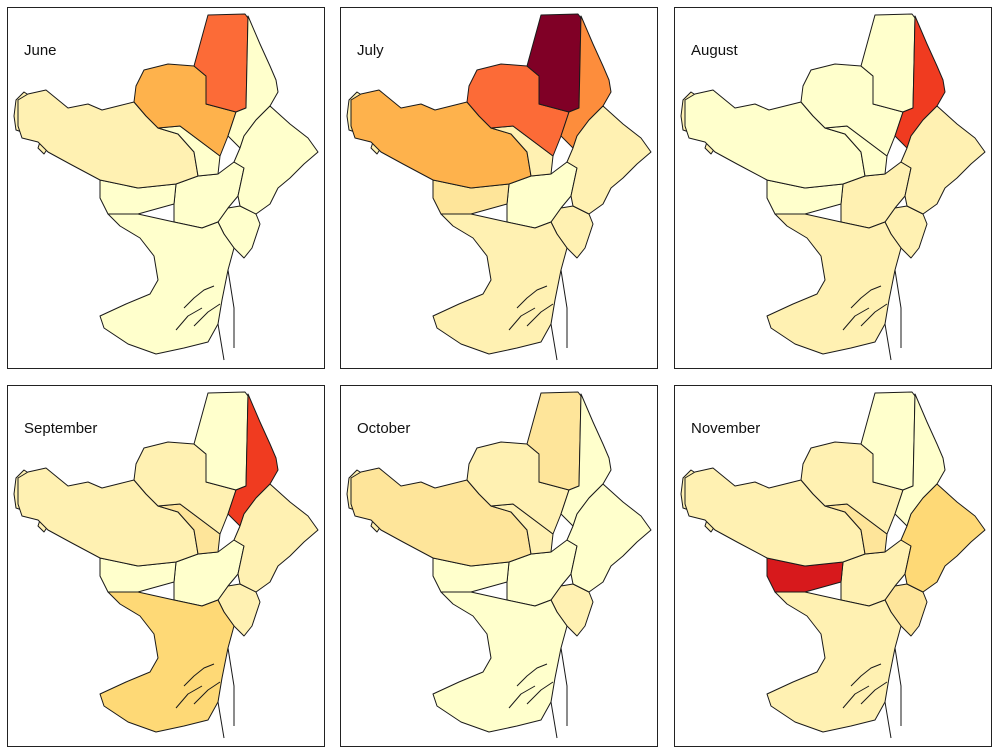  What do you see at coordinates (384, 428) in the screenshot?
I see `panel-title: October` at bounding box center [384, 428].